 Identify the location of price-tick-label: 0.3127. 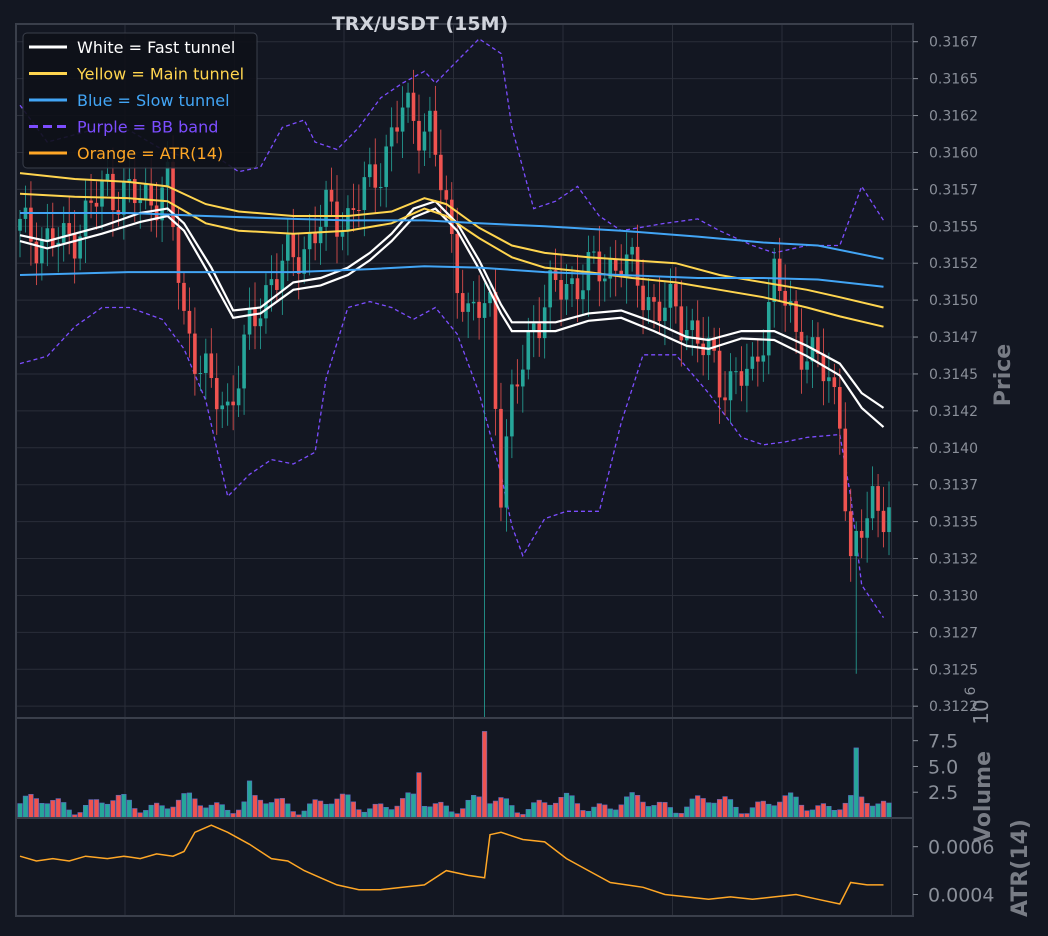
(953, 633).